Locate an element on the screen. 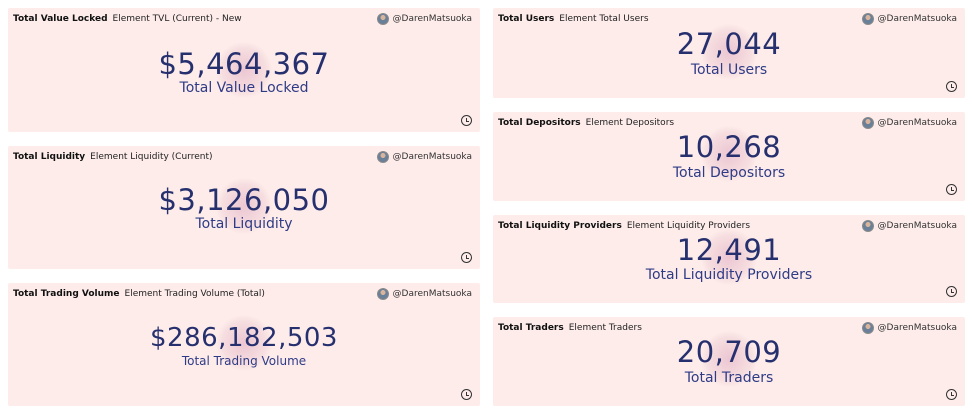 Image resolution: width=972 pixels, height=412 pixels. metric-value: 10,268 is located at coordinates (729, 147).